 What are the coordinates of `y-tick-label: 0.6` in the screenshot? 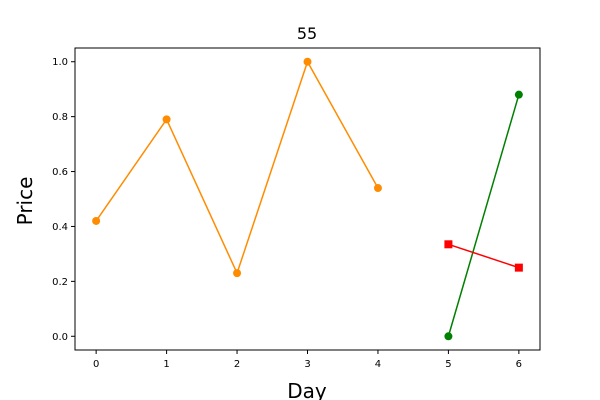 It's located at (60, 172).